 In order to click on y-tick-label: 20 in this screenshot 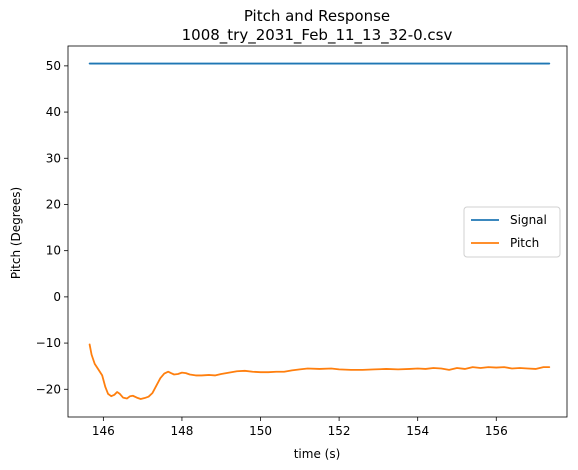, I will do `click(53, 204)`.